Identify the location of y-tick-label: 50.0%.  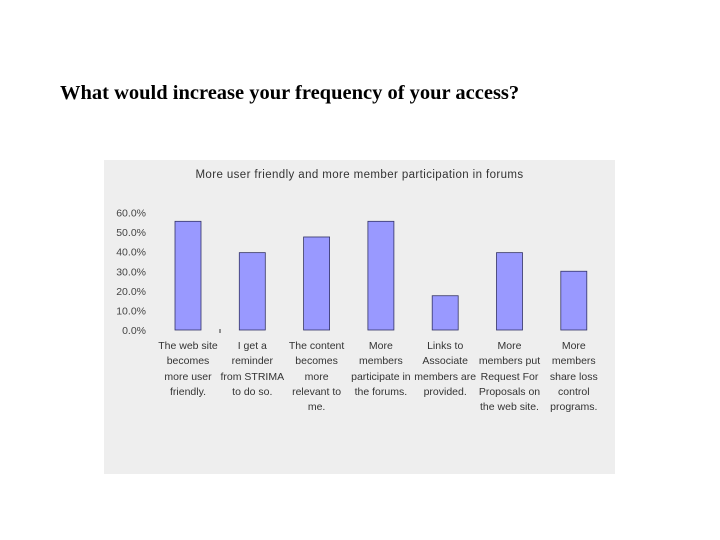
(131, 233).